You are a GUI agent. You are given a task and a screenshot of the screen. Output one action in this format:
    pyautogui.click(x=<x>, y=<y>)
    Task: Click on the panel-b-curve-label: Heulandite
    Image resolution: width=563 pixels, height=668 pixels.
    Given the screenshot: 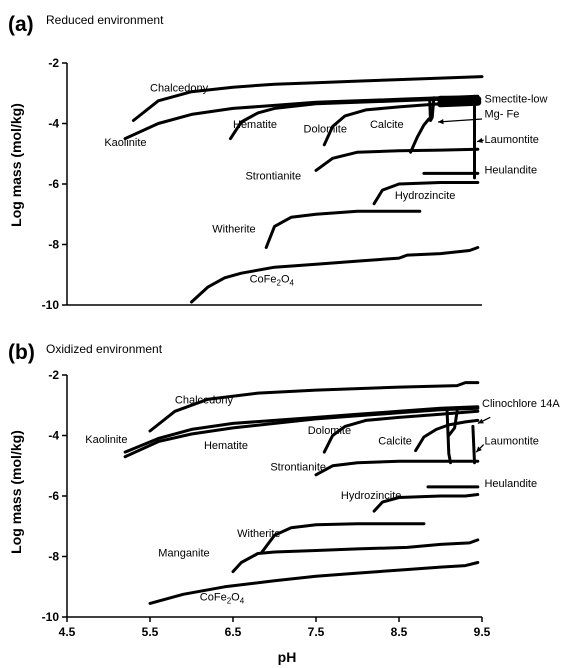 What is the action you would take?
    pyautogui.click(x=510, y=484)
    